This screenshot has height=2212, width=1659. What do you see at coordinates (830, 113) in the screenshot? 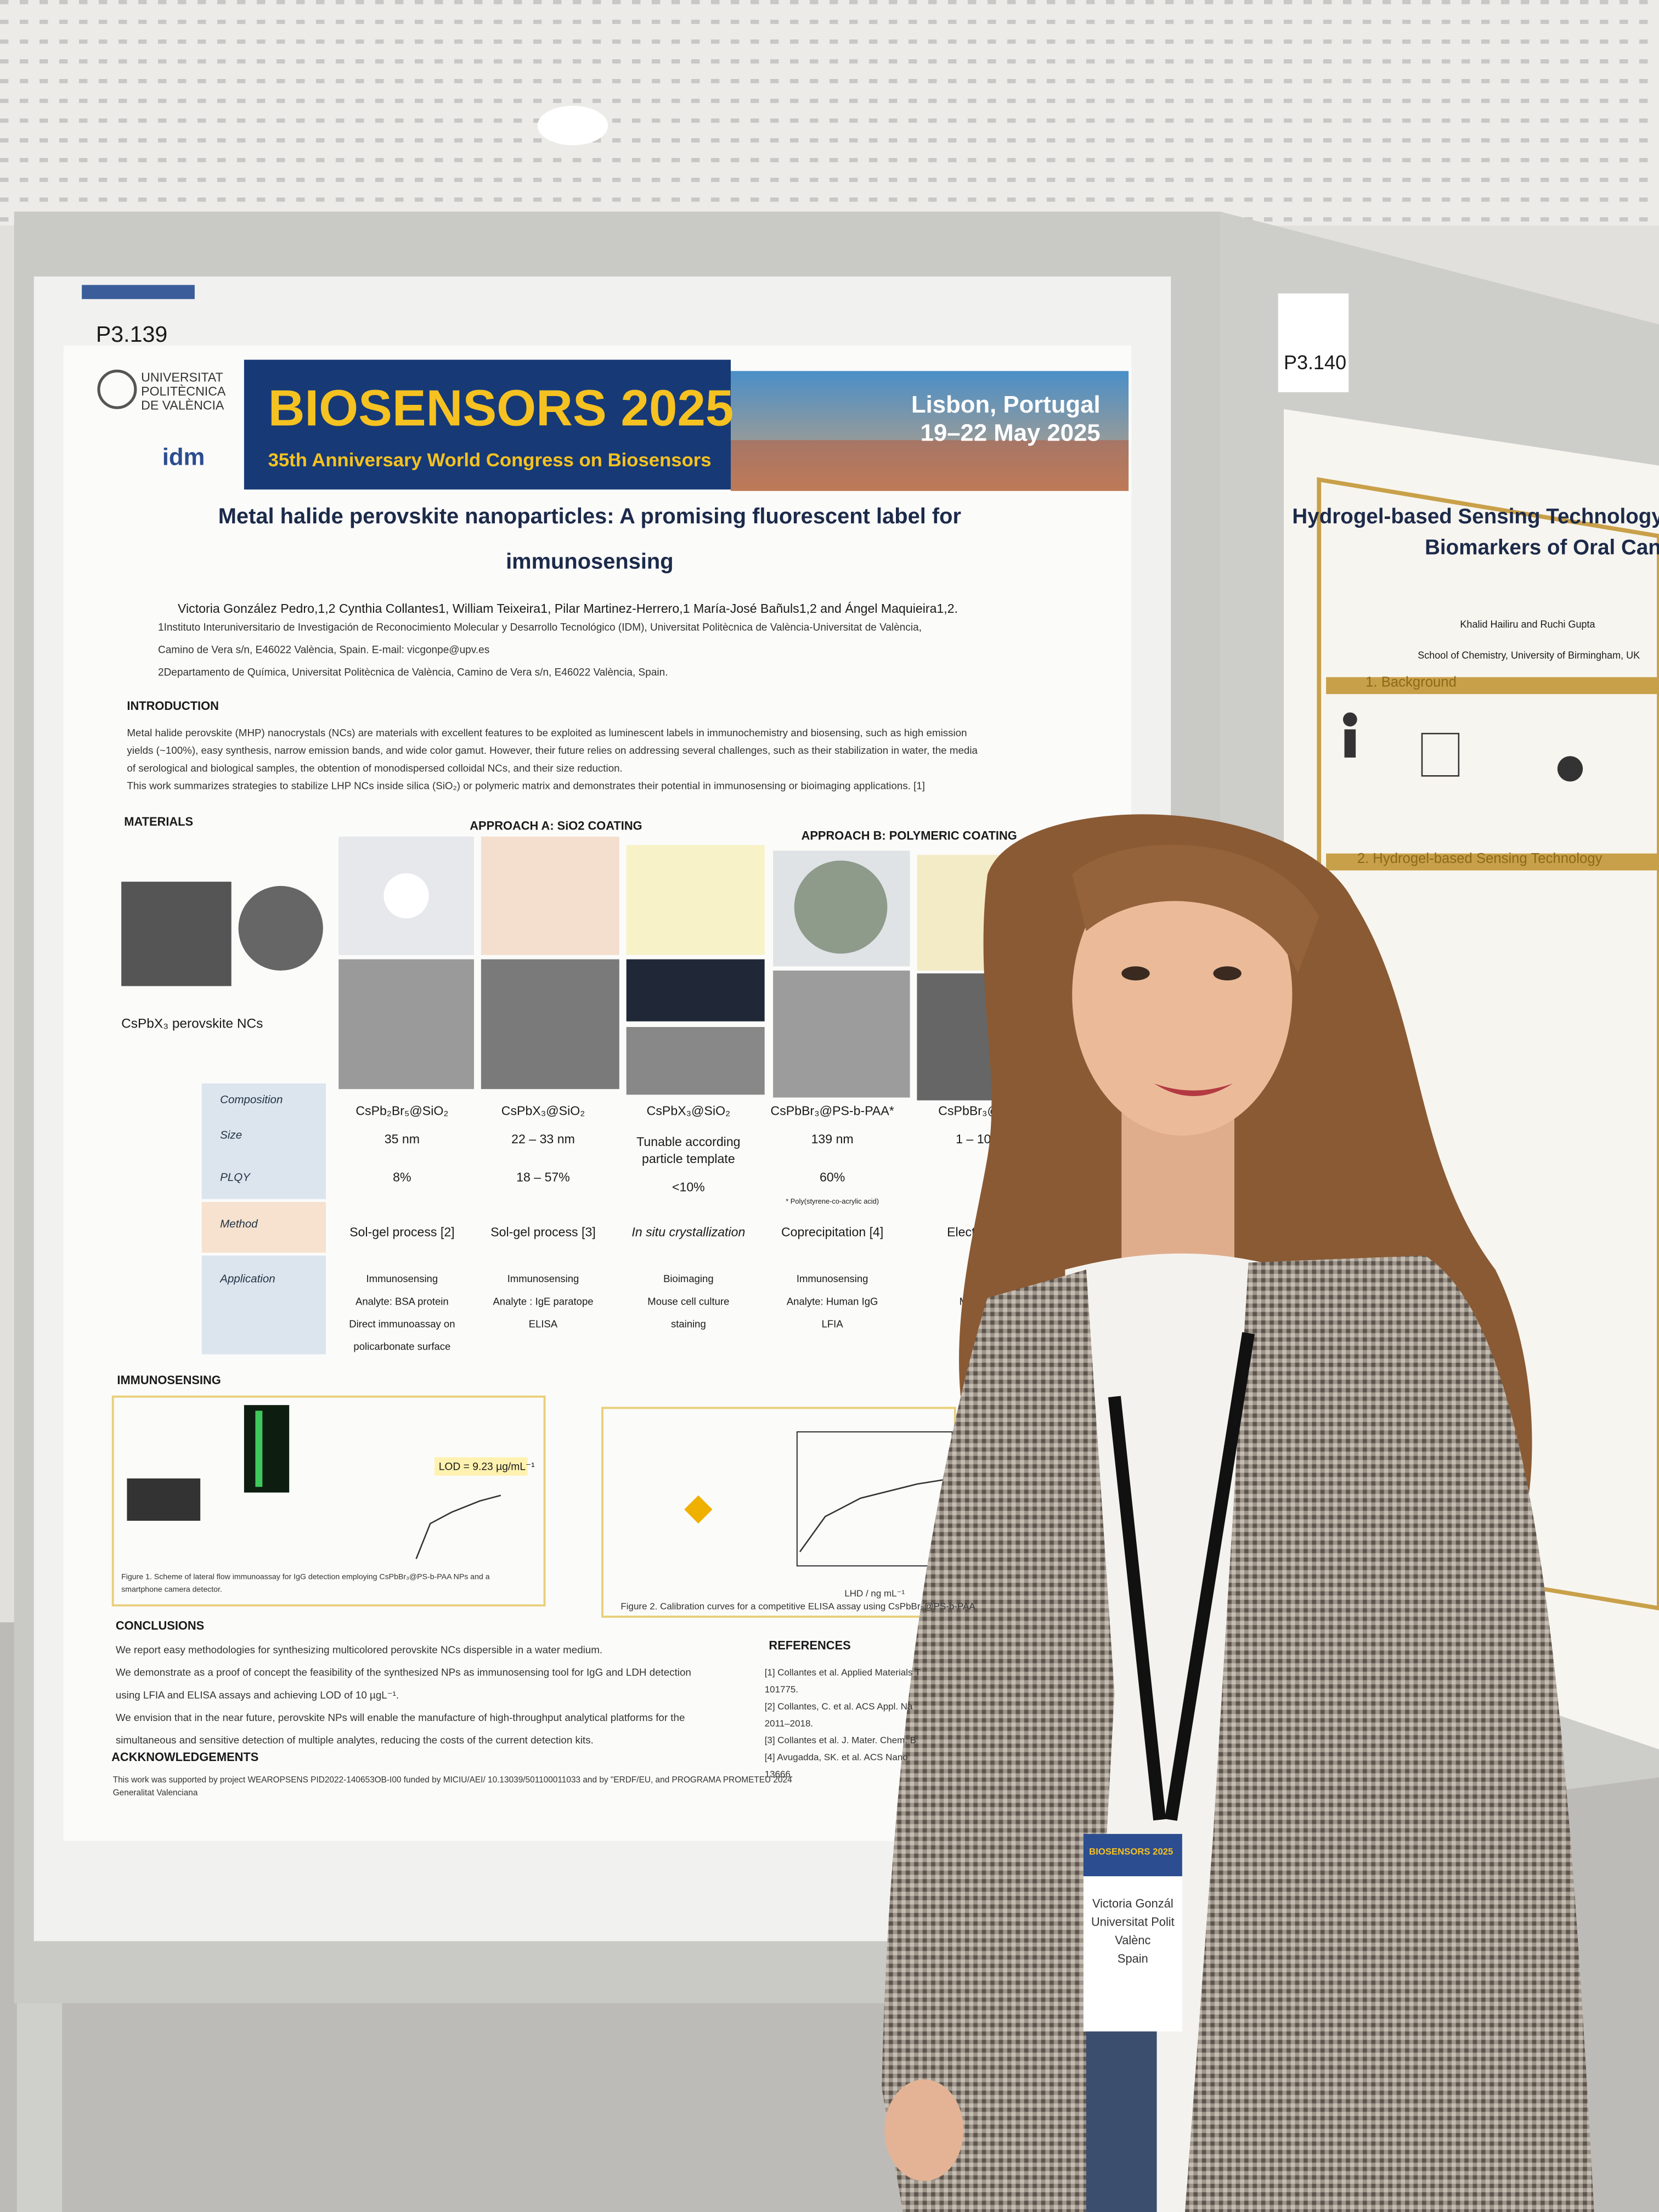
I see `ceiling-vents` at bounding box center [830, 113].